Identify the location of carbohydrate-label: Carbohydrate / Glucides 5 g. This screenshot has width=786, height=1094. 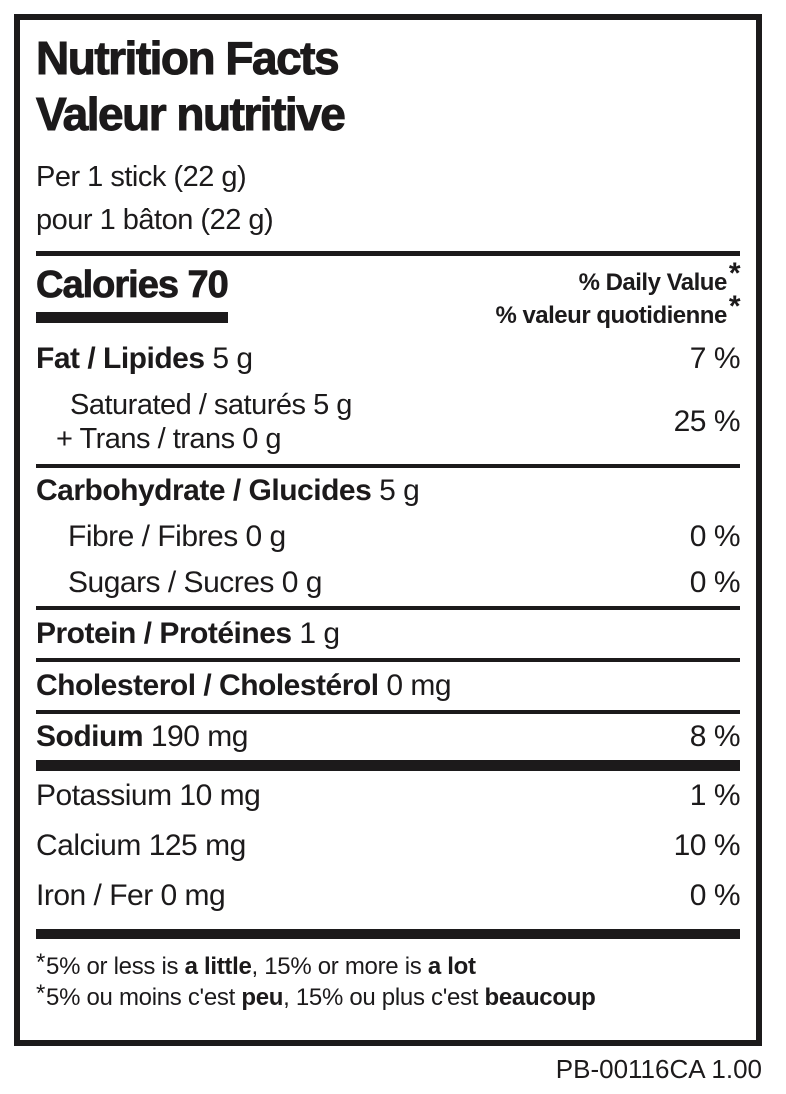
(228, 491).